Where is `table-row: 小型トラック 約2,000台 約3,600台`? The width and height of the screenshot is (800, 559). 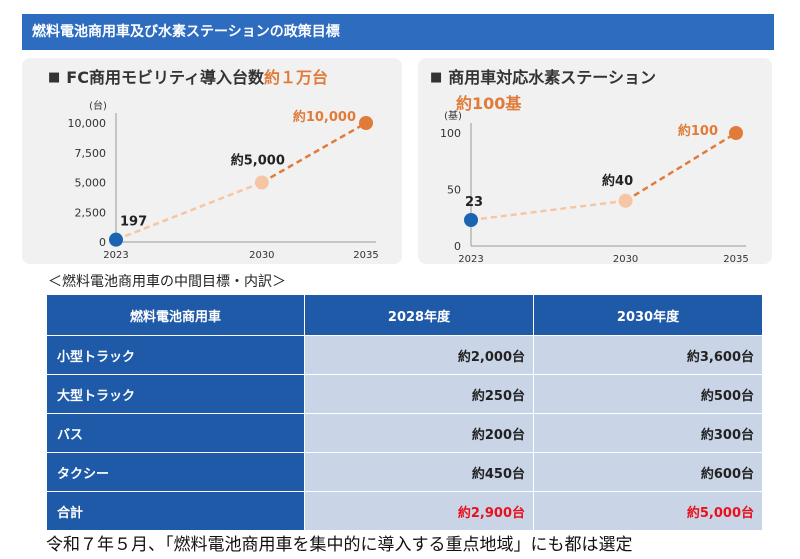
table-row: 小型トラック 約2,000台 約3,600台 is located at coordinates (404, 355).